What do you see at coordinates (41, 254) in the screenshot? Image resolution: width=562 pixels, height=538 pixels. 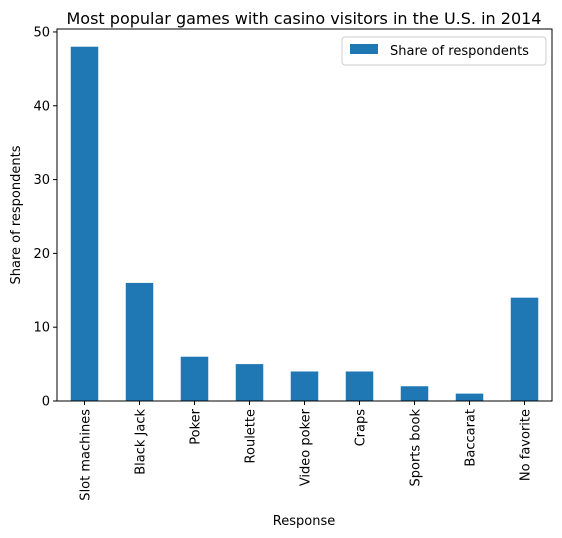 I see `y-tick-label-2: 20` at bounding box center [41, 254].